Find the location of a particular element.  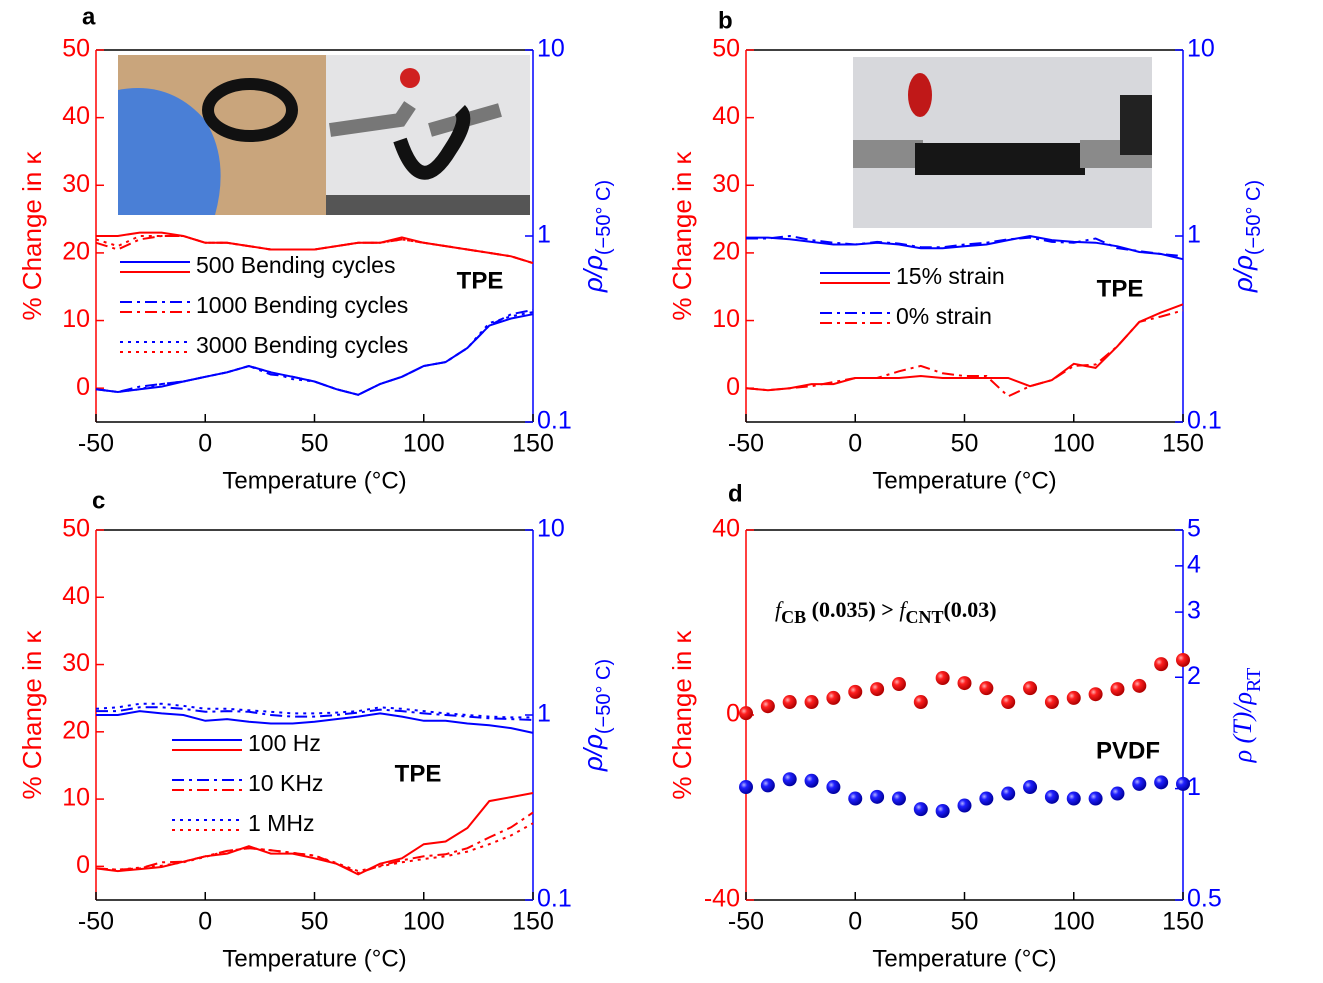

panel-letter: c is located at coordinates (98, 500).